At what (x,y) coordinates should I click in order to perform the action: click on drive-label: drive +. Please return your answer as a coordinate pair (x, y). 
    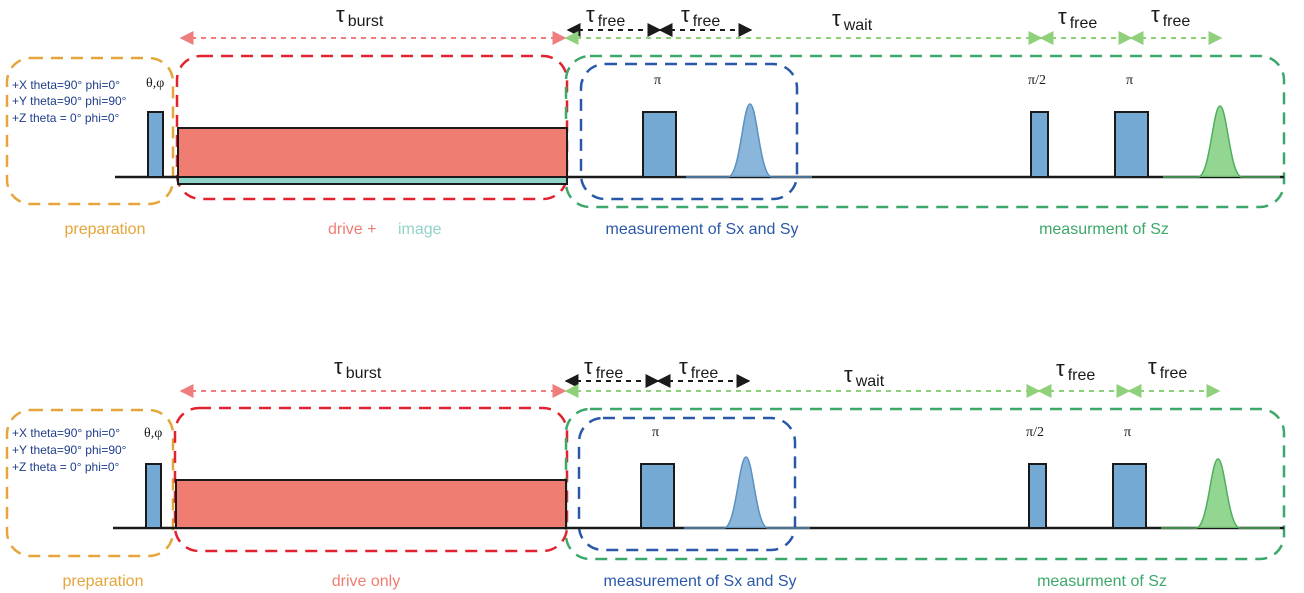
    Looking at the image, I should click on (352, 229).